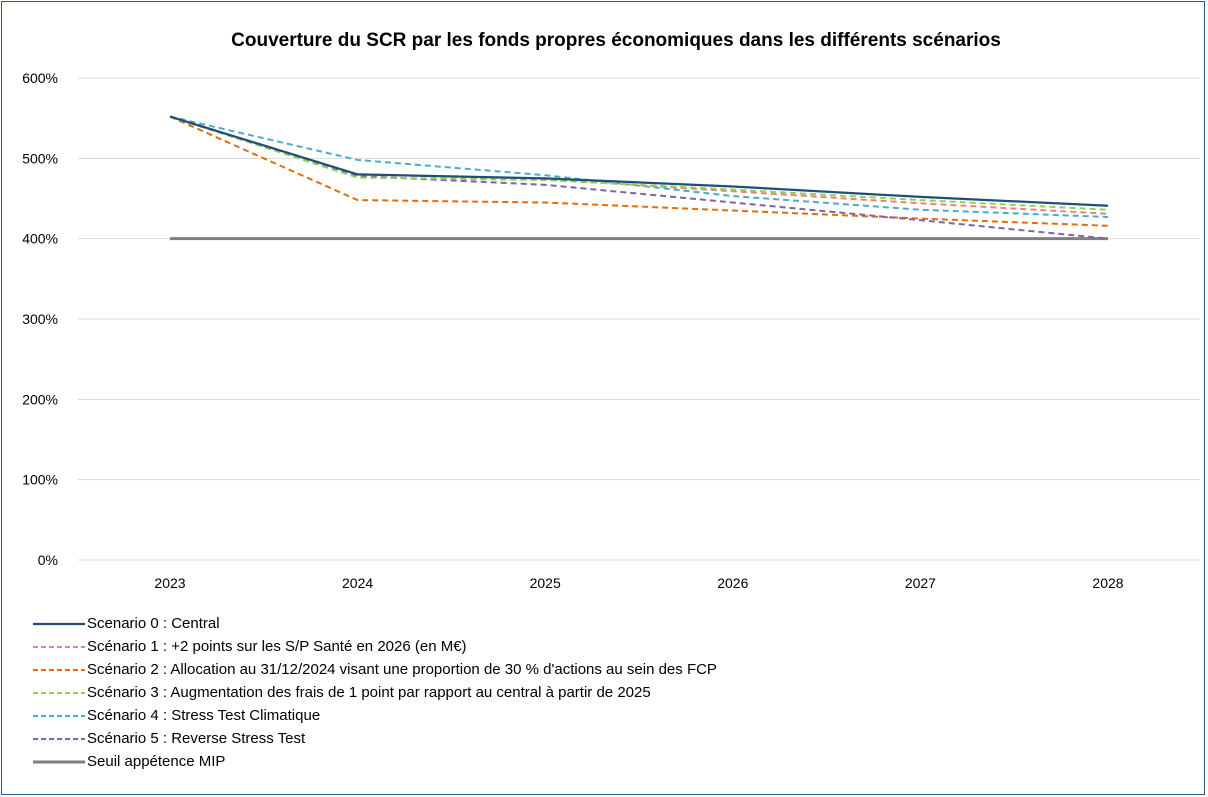 The height and width of the screenshot is (797, 1208). I want to click on legend-label: Seuil appétence MIP, so click(156, 761).